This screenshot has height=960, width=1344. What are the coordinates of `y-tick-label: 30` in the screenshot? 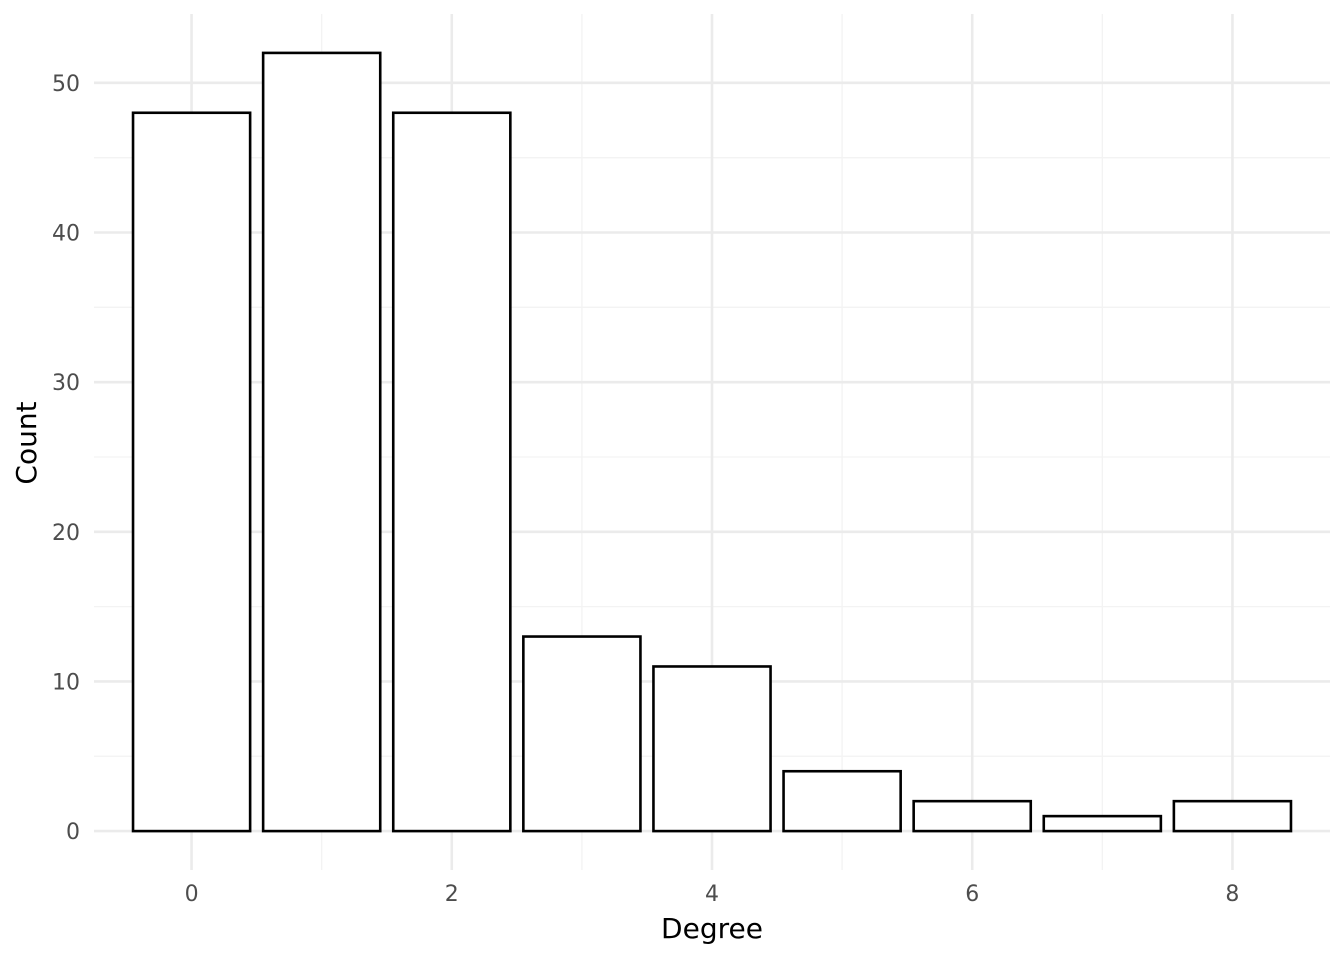 It's located at (66, 383).